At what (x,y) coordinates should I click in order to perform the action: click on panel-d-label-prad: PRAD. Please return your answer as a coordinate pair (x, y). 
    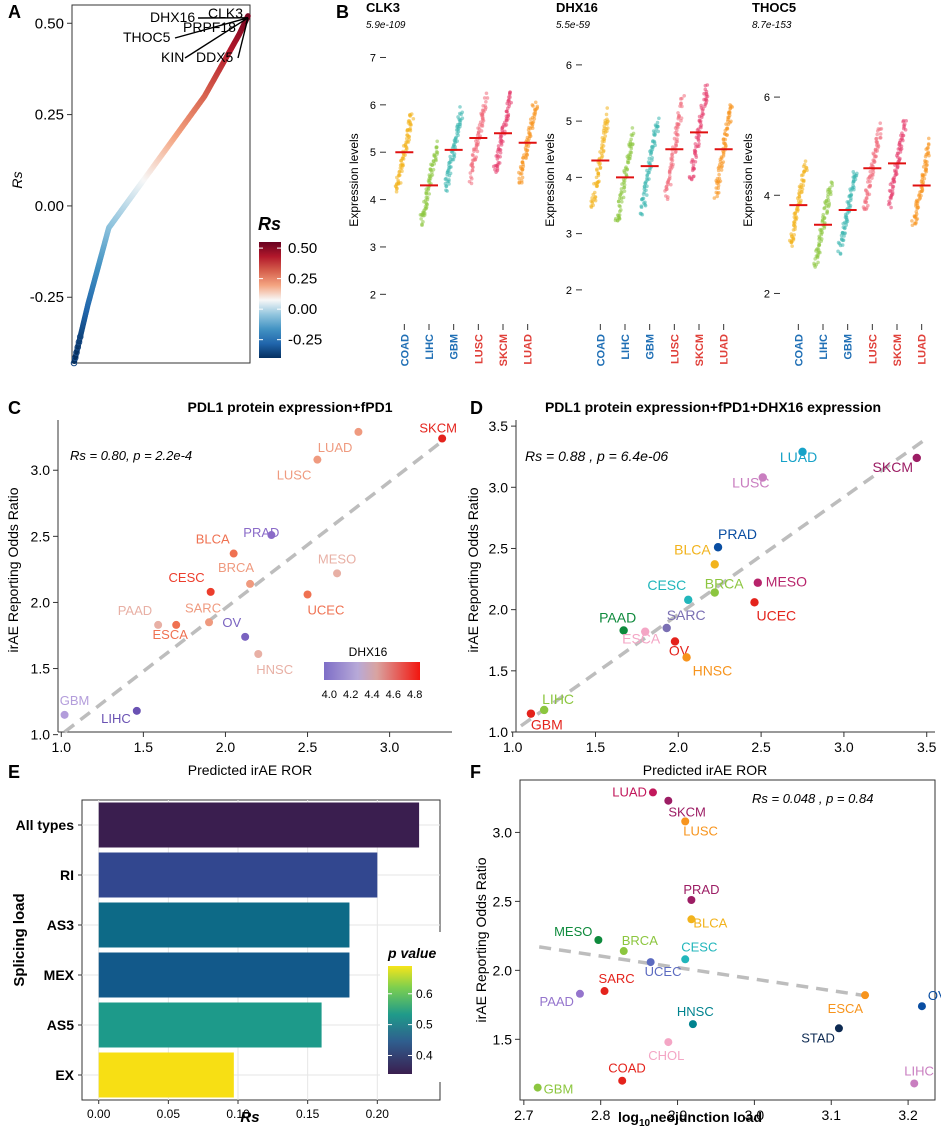
    Looking at the image, I should click on (737, 534).